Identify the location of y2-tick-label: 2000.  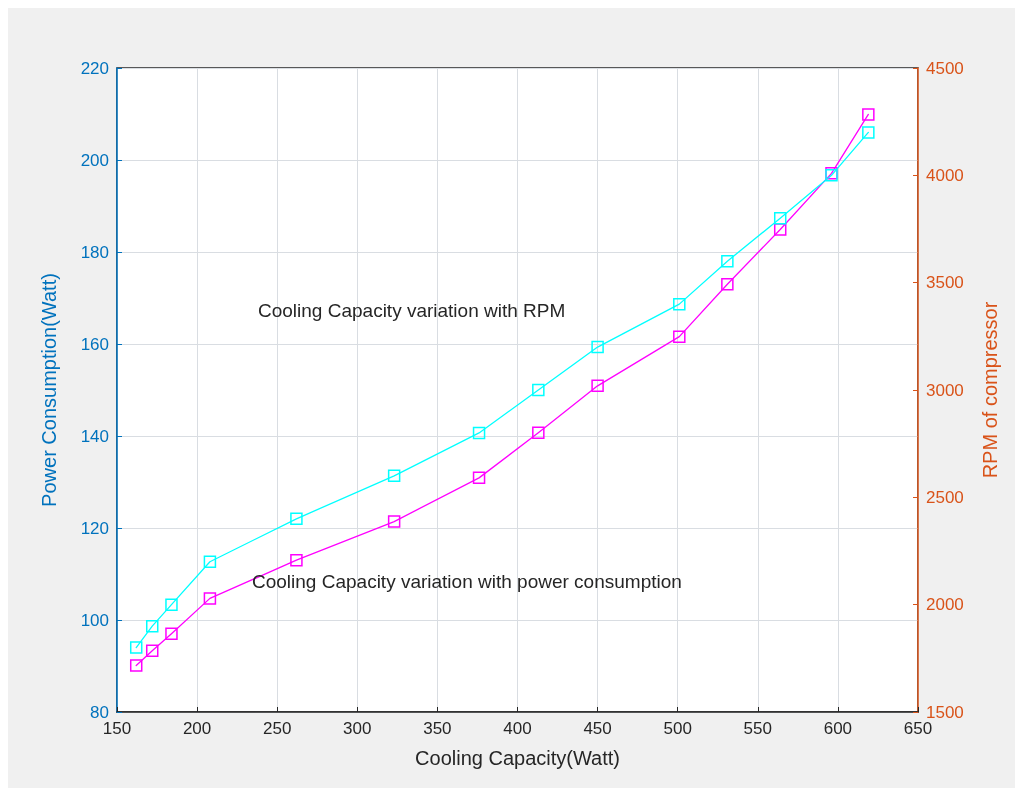
(945, 605).